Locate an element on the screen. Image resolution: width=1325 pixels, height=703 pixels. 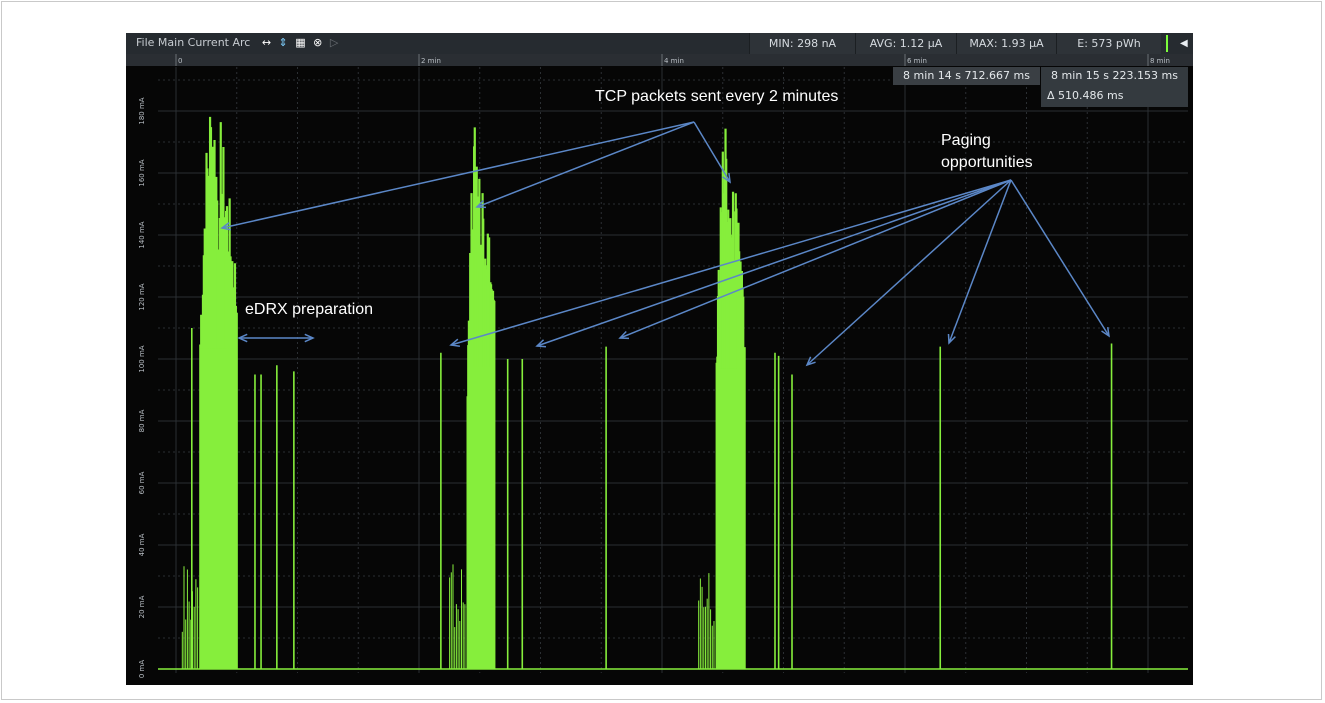
y-tick-label: 40 mA is located at coordinates (142, 544).